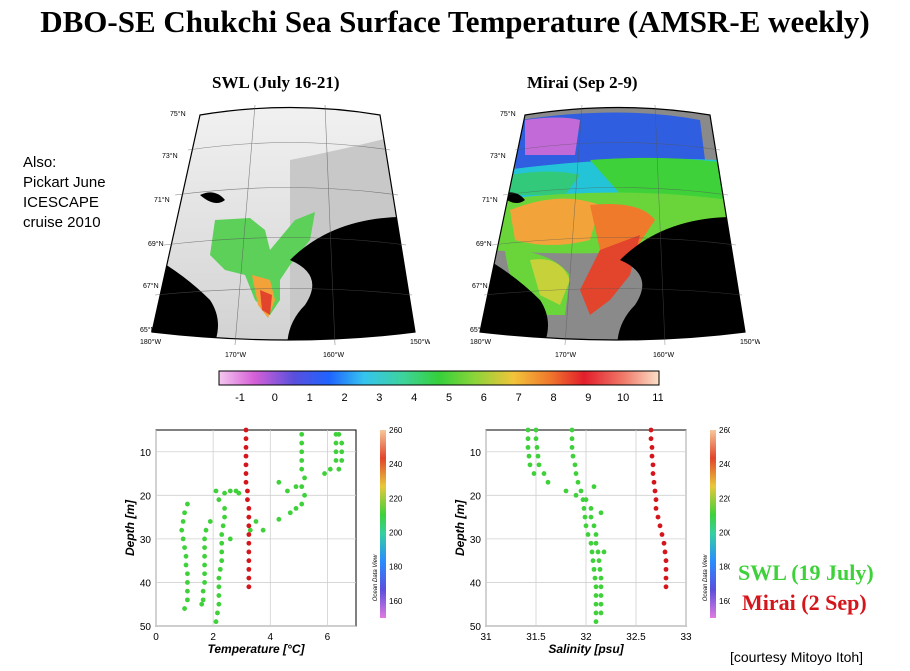  I want to click on depth-colorbar, so click(383, 524).